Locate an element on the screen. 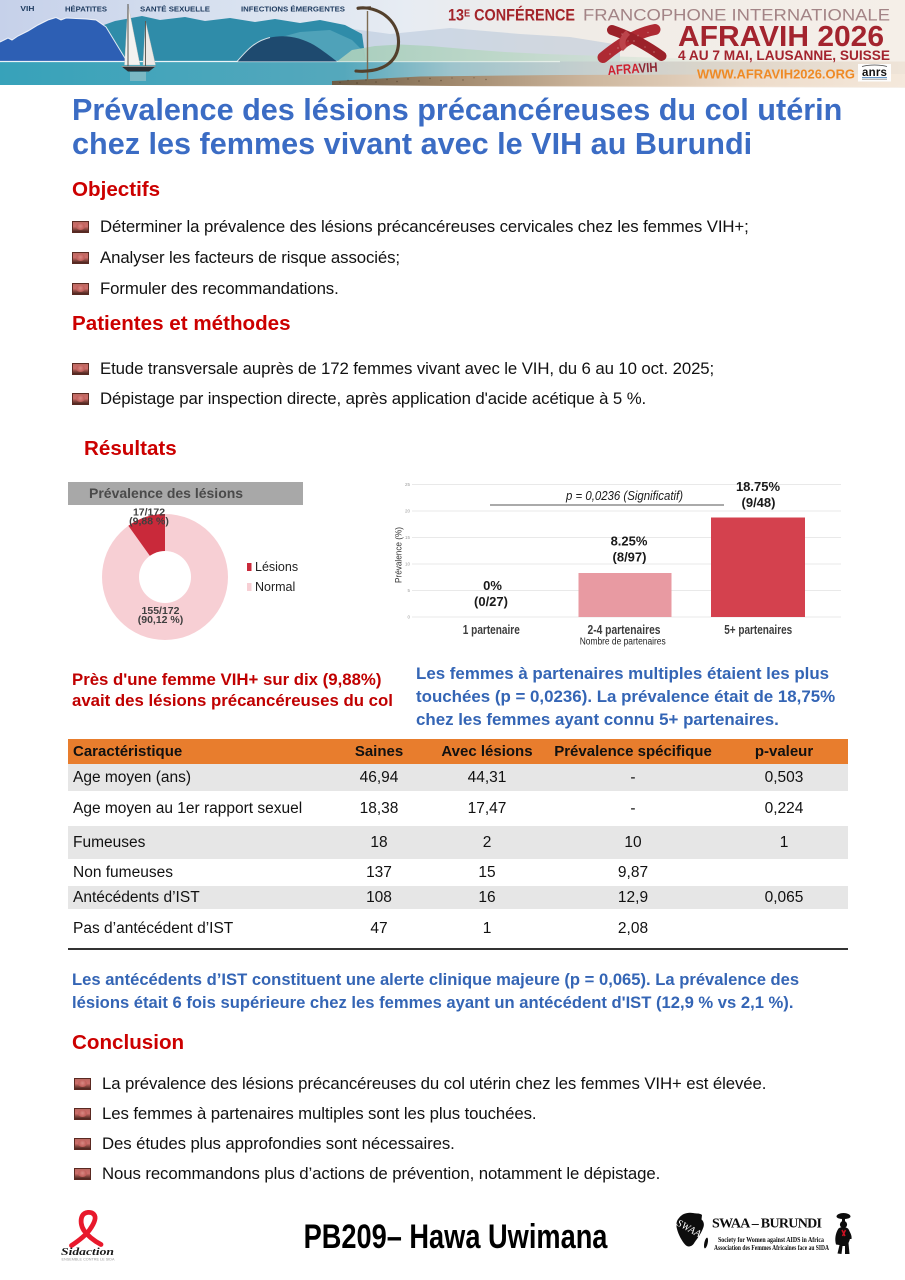 The height and width of the screenshot is (1280, 905). svg-text: (0/27) is located at coordinates (491, 601).